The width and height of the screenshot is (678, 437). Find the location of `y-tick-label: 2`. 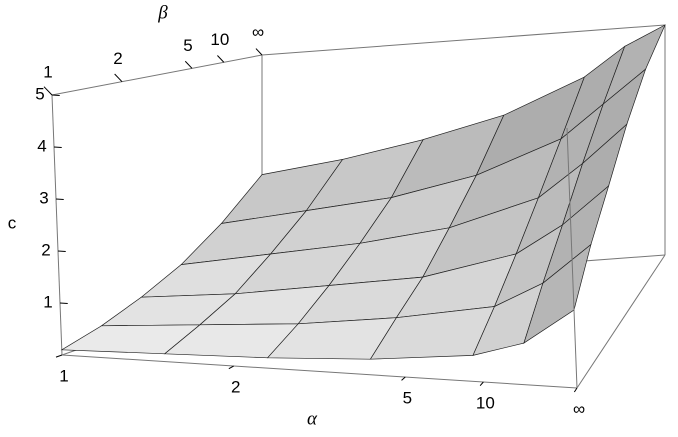

y-tick-label: 2 is located at coordinates (117, 58).